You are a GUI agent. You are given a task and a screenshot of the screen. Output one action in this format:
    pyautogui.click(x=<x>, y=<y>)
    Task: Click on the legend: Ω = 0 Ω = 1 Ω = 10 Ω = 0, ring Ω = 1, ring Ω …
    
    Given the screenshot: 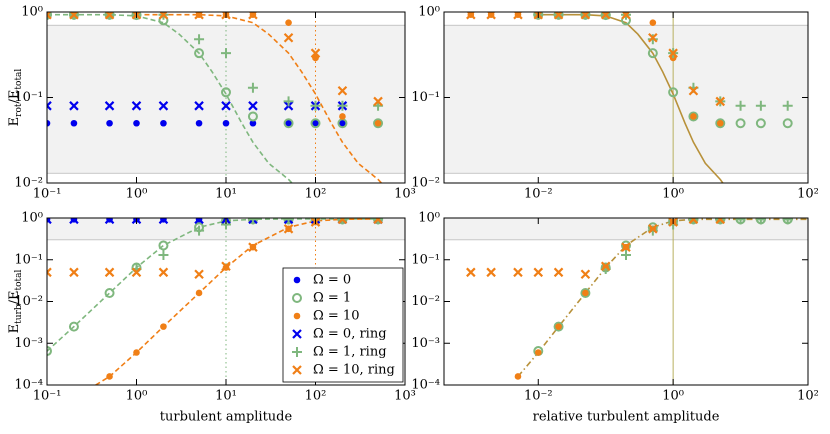 What is the action you would take?
    pyautogui.click(x=343, y=325)
    